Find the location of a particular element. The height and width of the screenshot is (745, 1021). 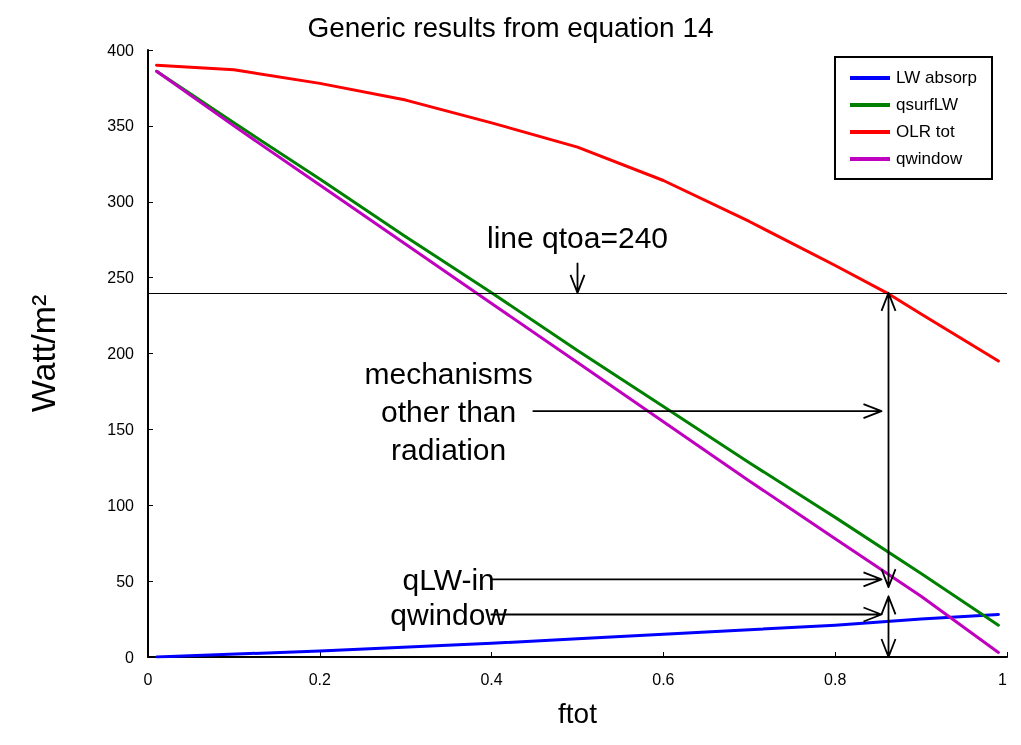

annotation: qwindow is located at coordinates (449, 615).